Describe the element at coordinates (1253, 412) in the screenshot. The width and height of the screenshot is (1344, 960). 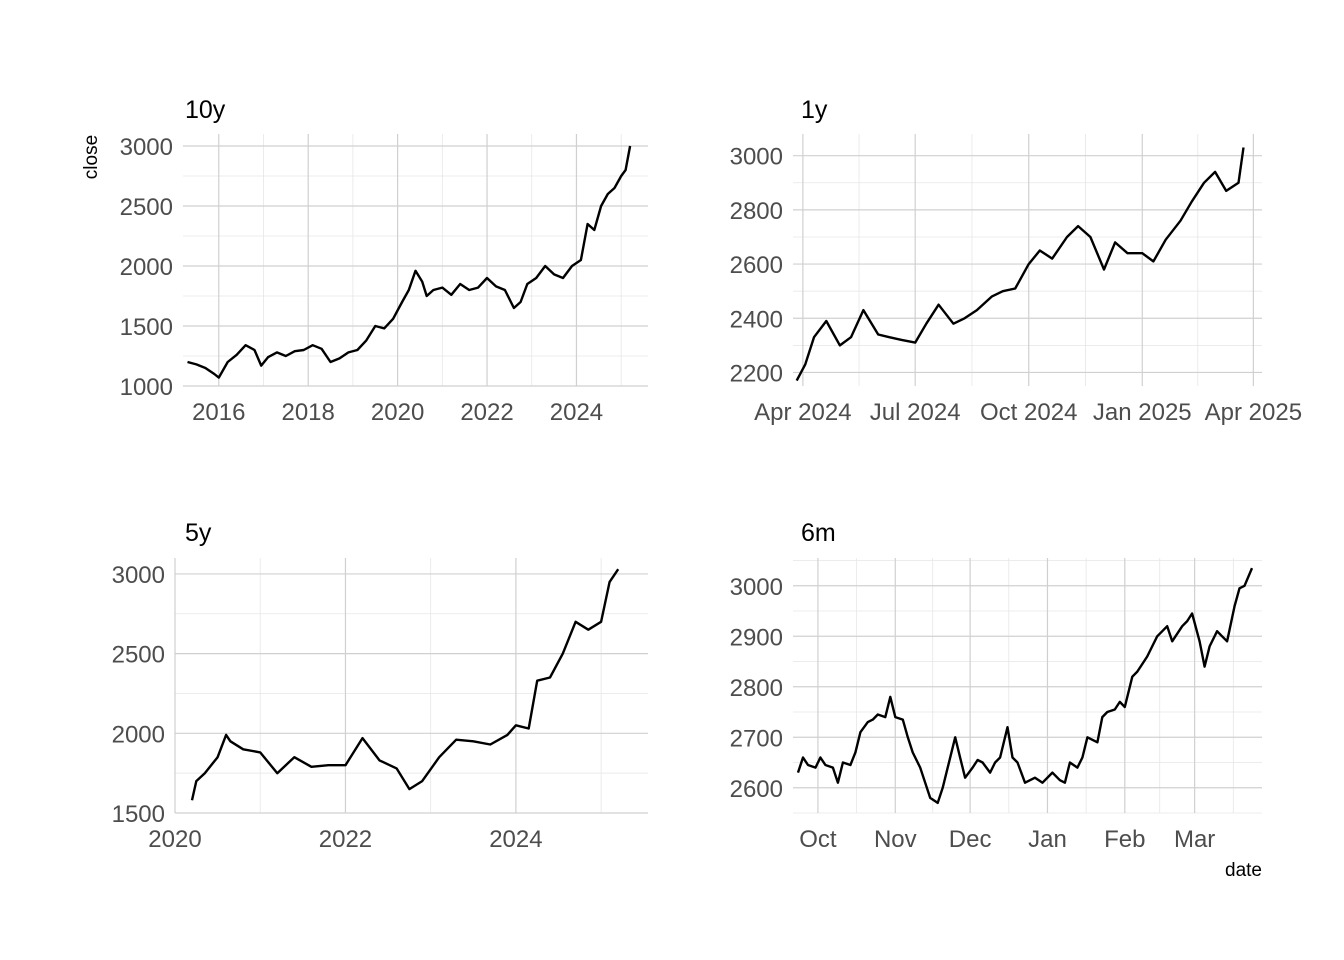
I see `x-tick-label: Apr 2025` at that location.